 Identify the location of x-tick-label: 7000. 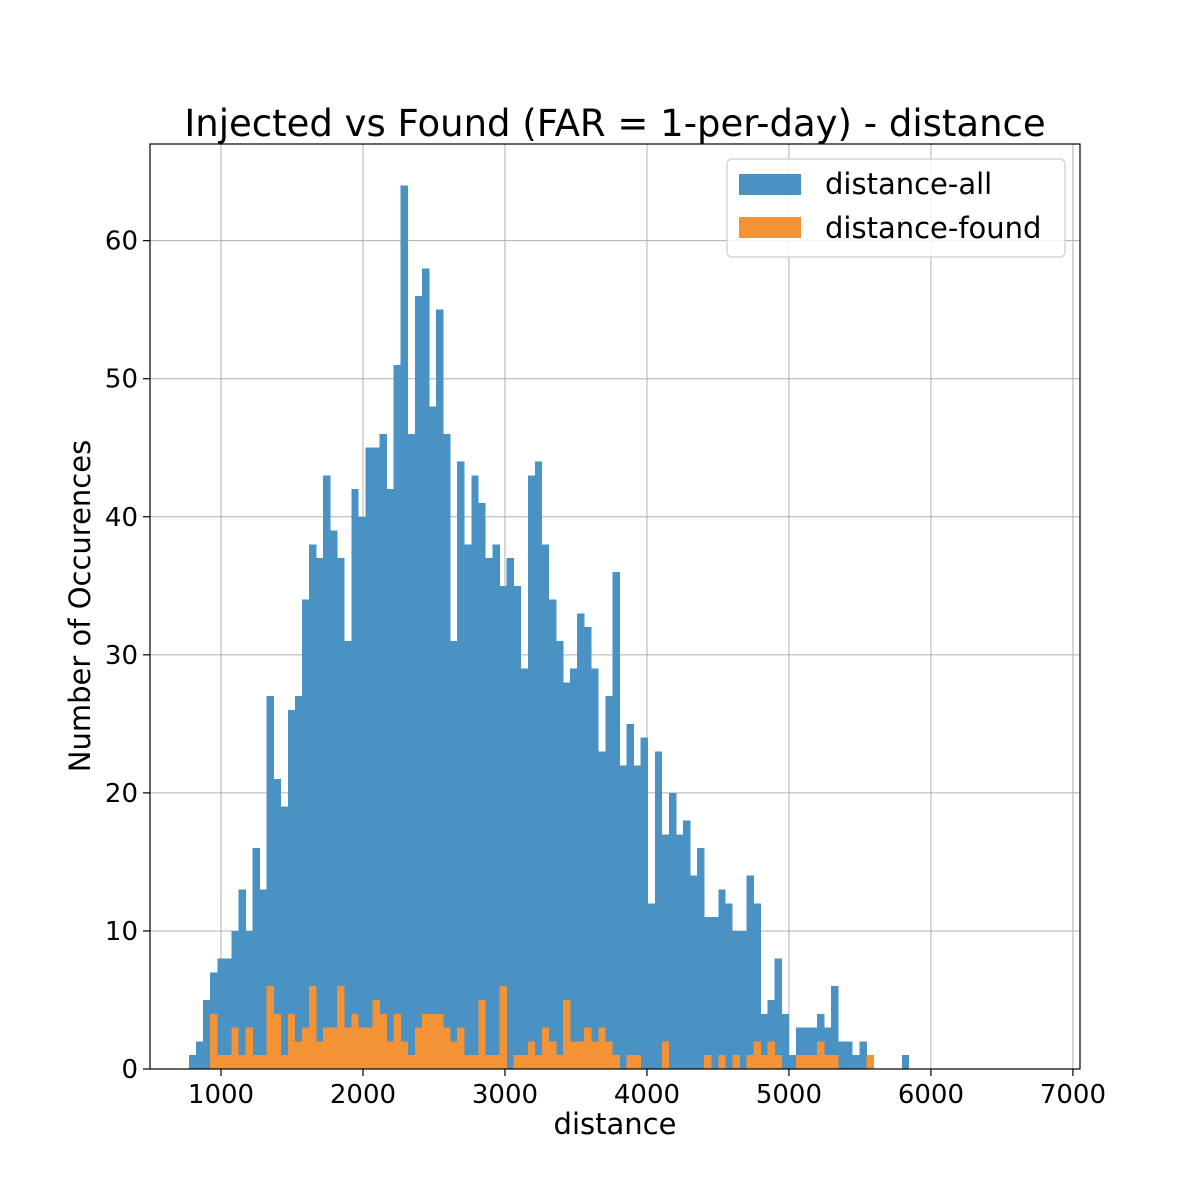
(1073, 1095).